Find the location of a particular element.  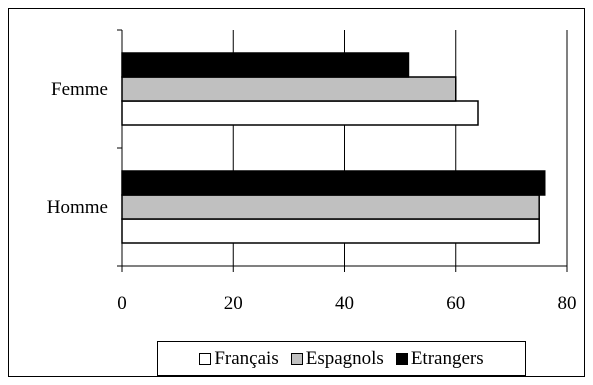

legend-label-espagnols: Espagnols is located at coordinates (344, 358).